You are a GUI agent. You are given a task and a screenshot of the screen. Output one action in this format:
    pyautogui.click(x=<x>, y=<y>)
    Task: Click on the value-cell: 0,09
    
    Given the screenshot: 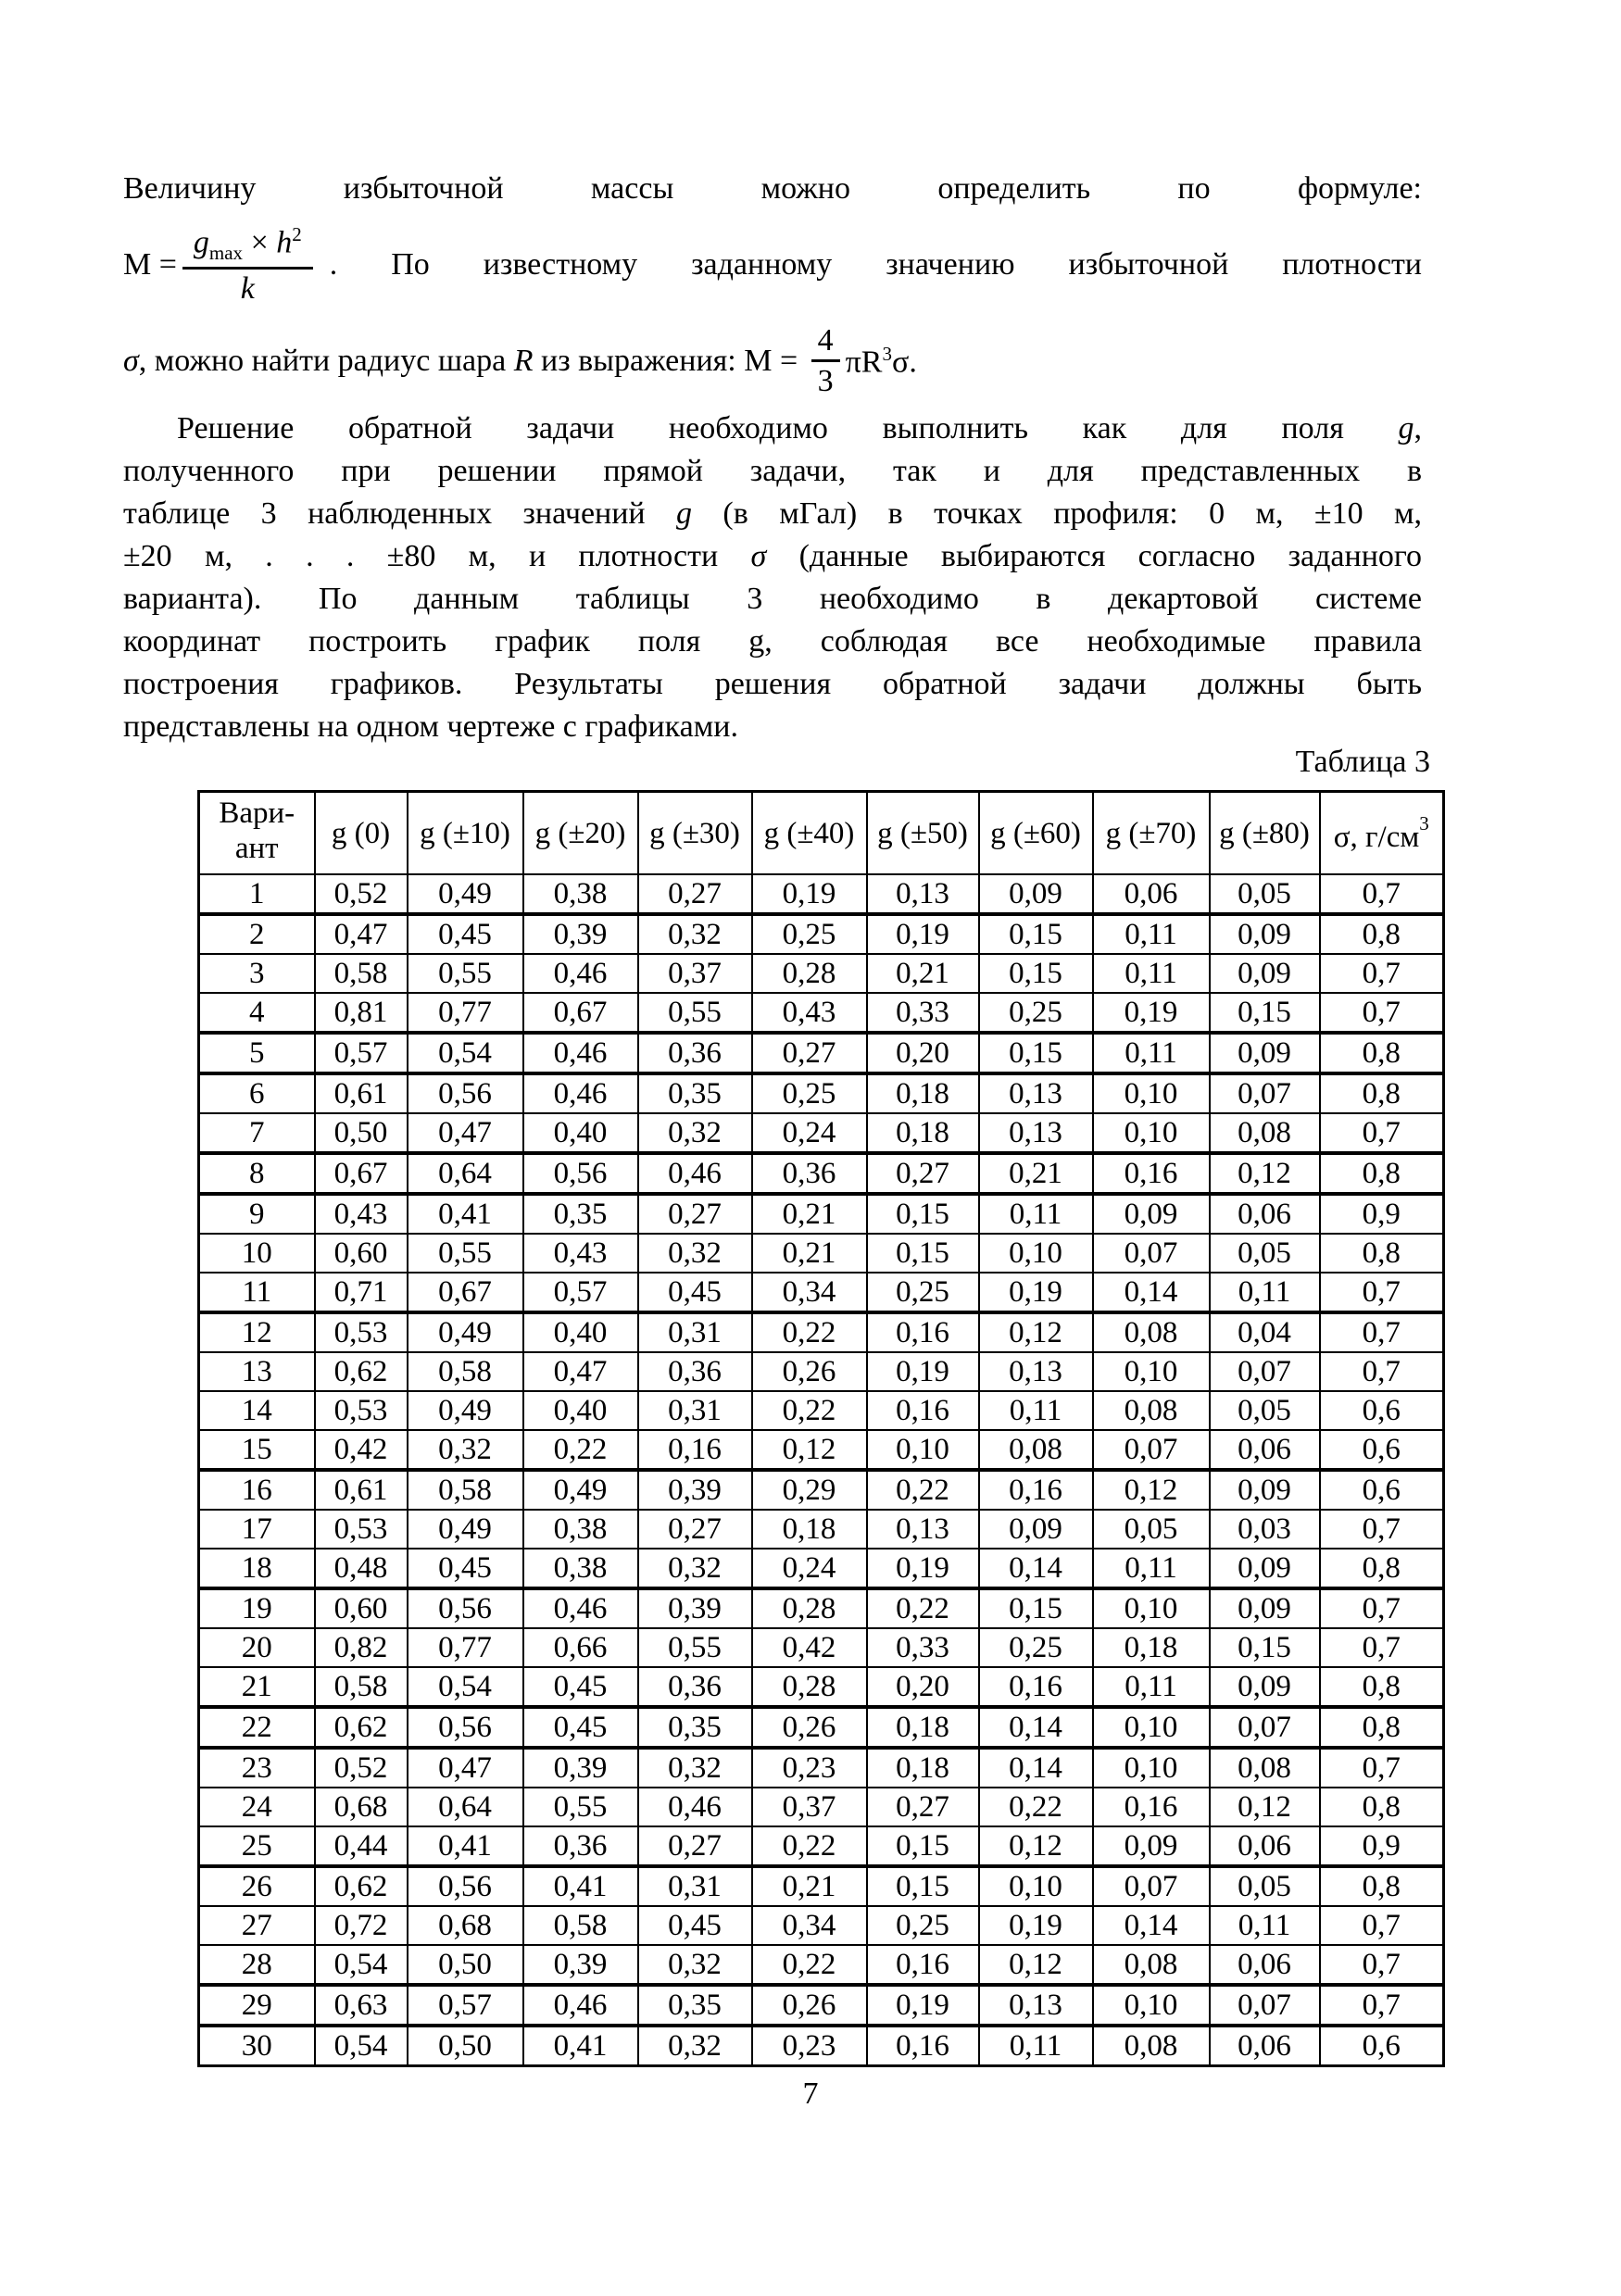 What is the action you would take?
    pyautogui.click(x=1151, y=1214)
    